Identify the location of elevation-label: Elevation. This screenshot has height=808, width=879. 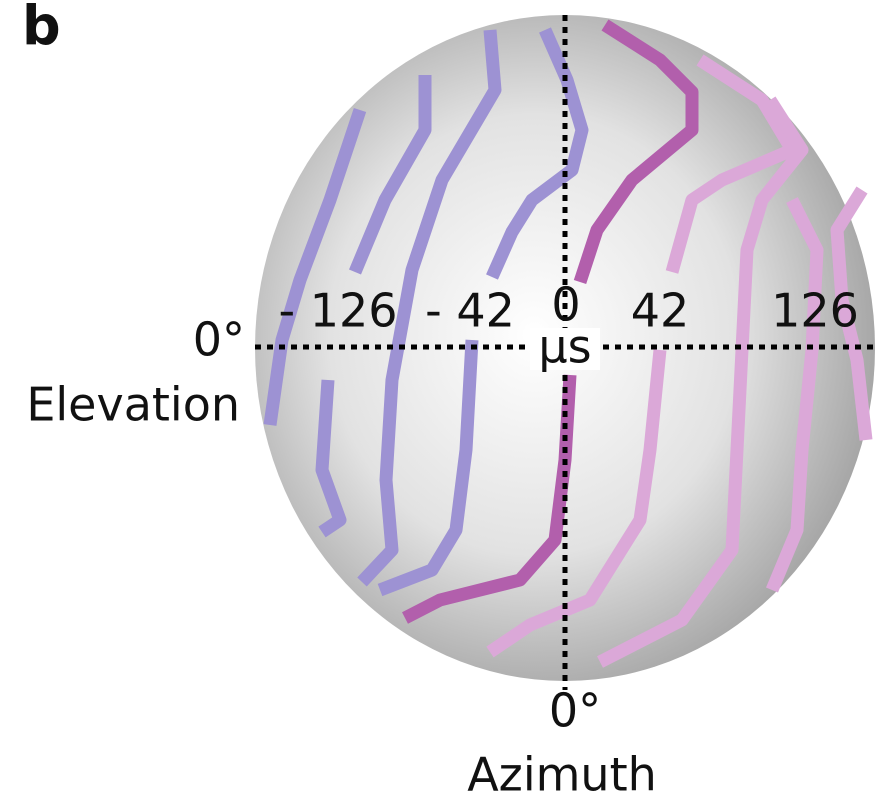
(133, 405).